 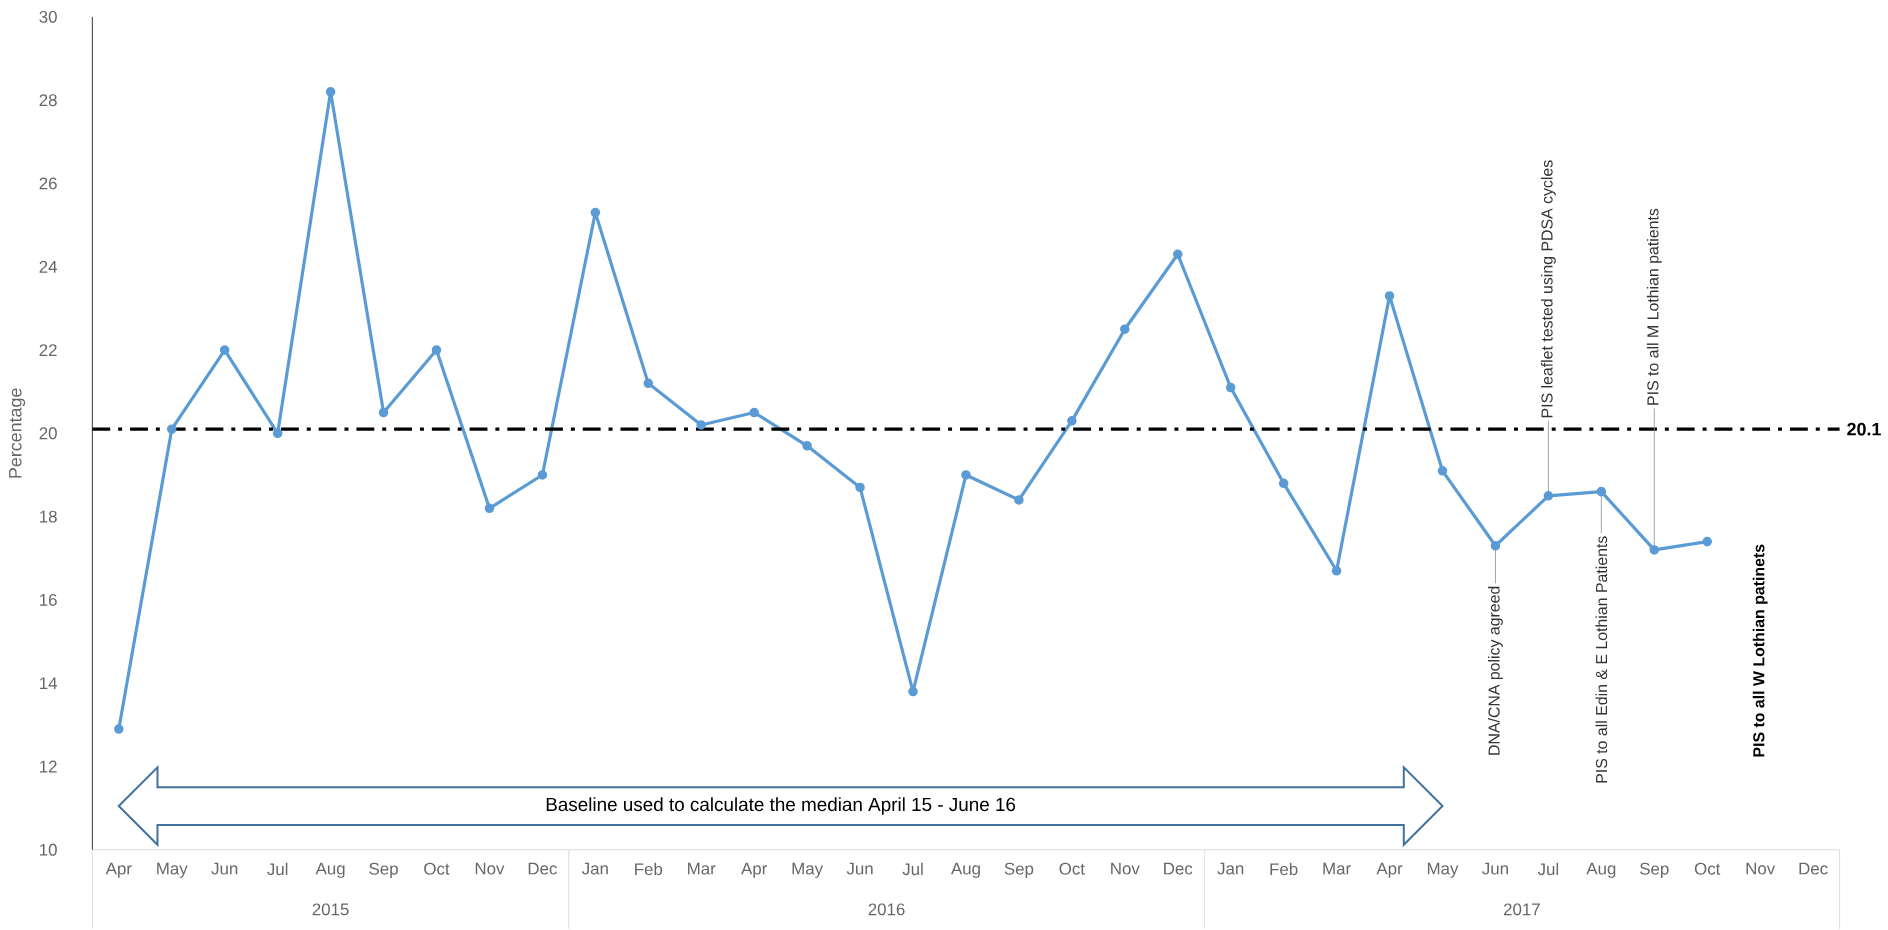 I want to click on y-tick-label: 14, so click(x=49, y=683).